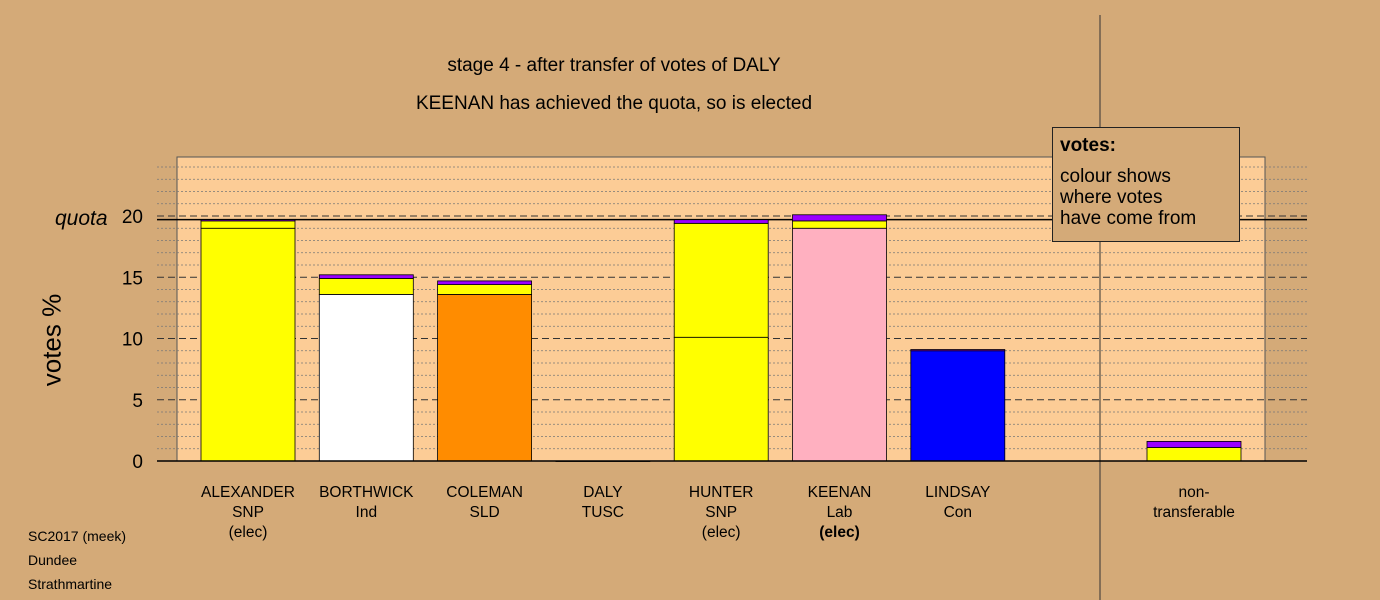 This screenshot has height=600, width=1380. I want to click on candidate-label-lindsay: LINDSAY Con, so click(958, 503).